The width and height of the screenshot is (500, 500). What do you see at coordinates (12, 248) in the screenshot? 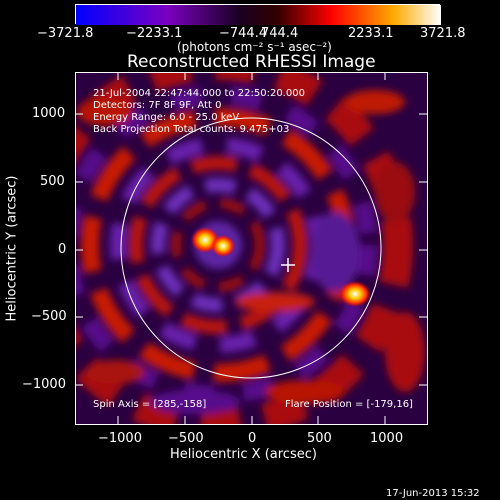
I see `y-axis-label: Heliocentric Y (arcsec)` at bounding box center [12, 248].